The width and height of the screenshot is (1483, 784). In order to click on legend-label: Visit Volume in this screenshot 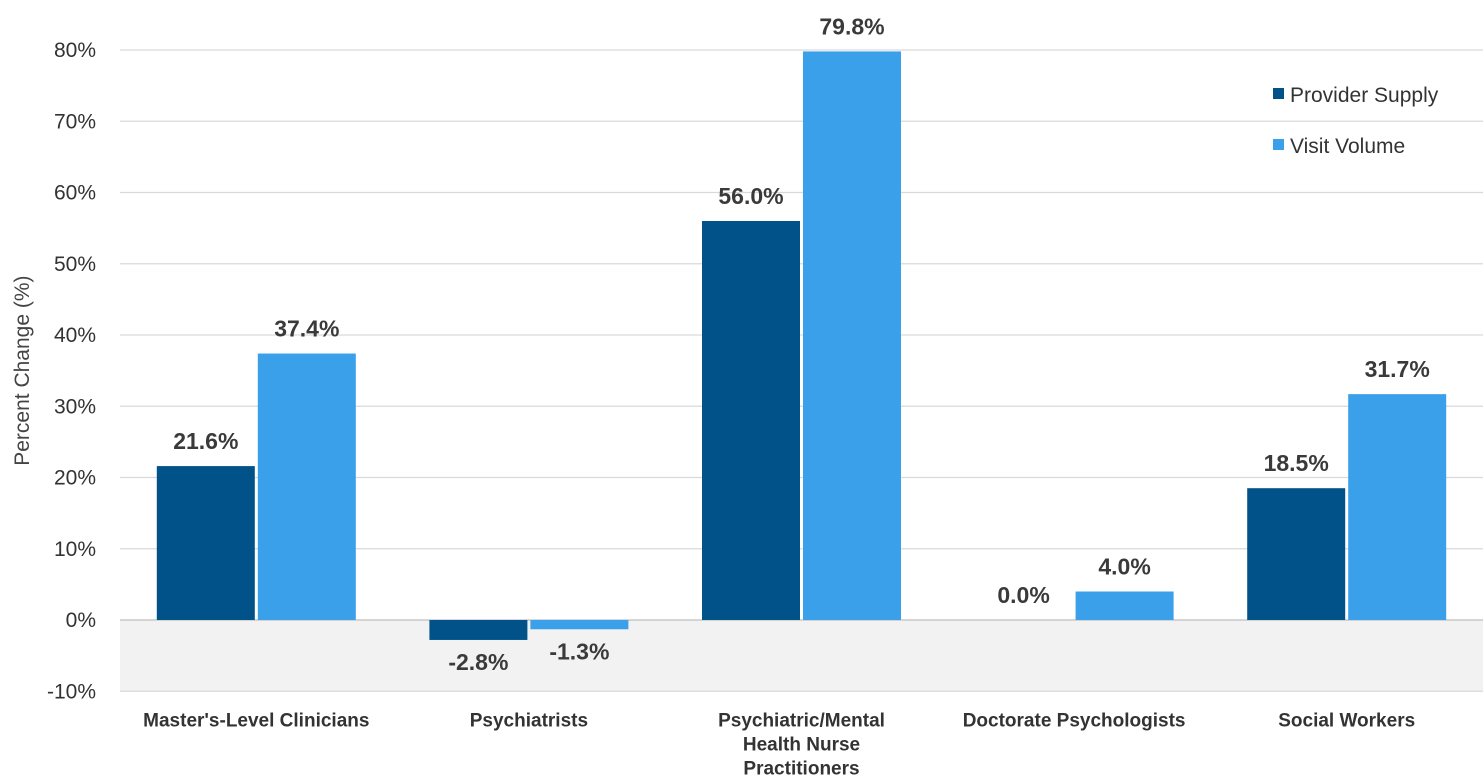, I will do `click(1347, 146)`.